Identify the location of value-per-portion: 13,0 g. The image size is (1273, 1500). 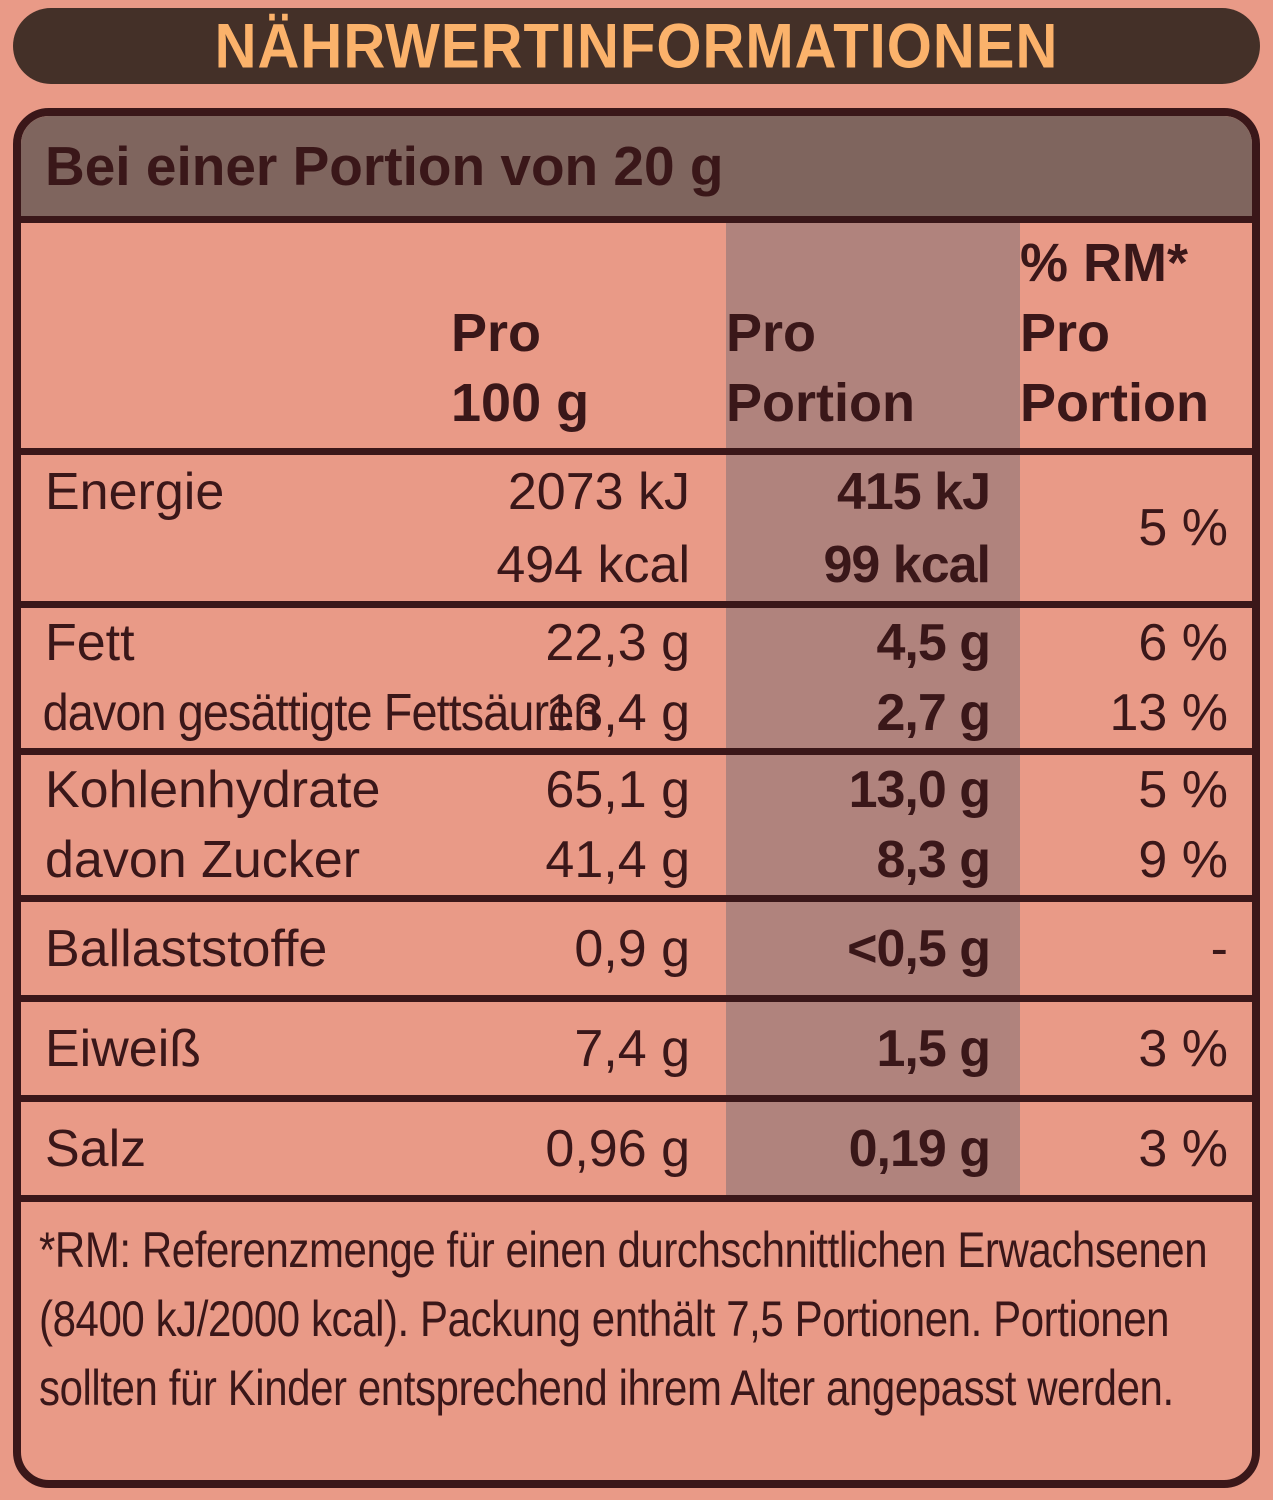
(919, 790).